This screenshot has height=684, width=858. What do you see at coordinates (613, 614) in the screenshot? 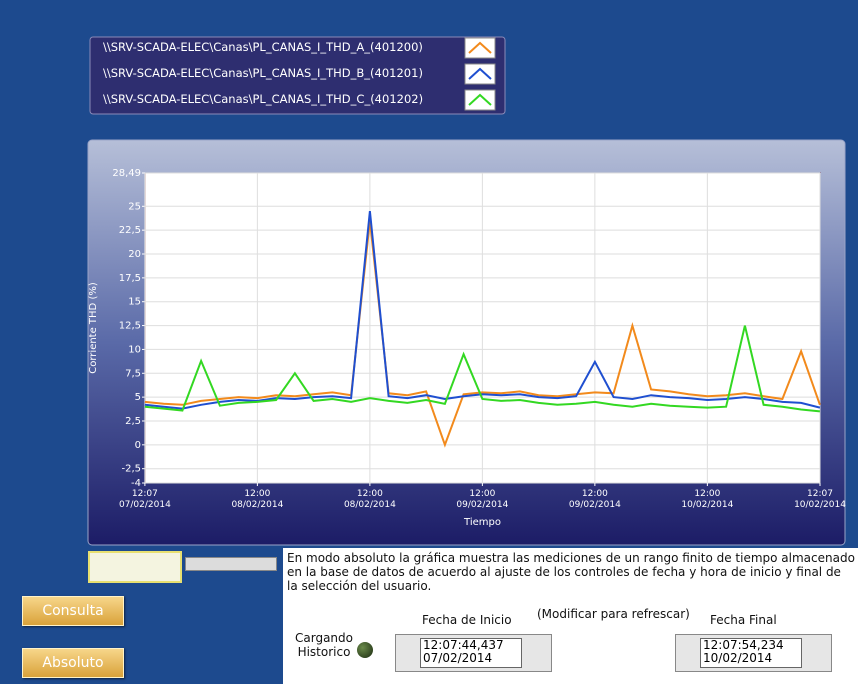
I see `refresh-note: (Modificar para refrescar)` at bounding box center [613, 614].